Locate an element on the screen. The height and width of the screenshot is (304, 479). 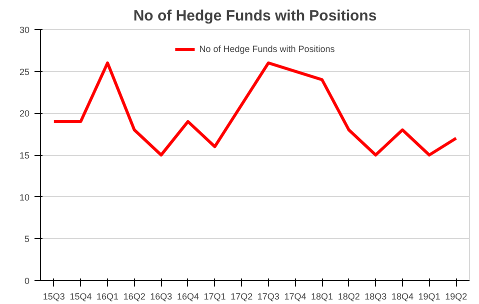
y-tick-label: 30 is located at coordinates (24, 30).